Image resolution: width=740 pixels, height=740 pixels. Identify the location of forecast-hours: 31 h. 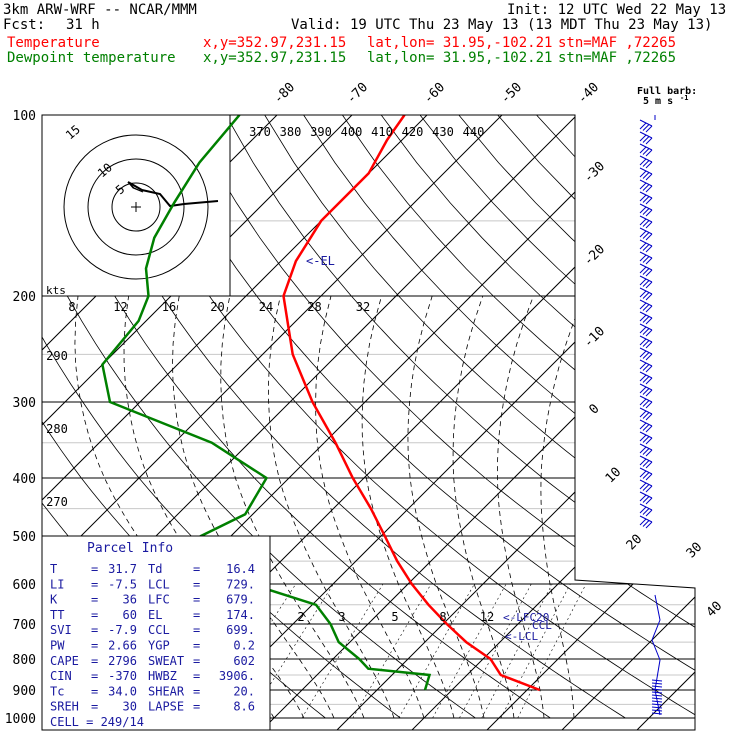
(83, 25).